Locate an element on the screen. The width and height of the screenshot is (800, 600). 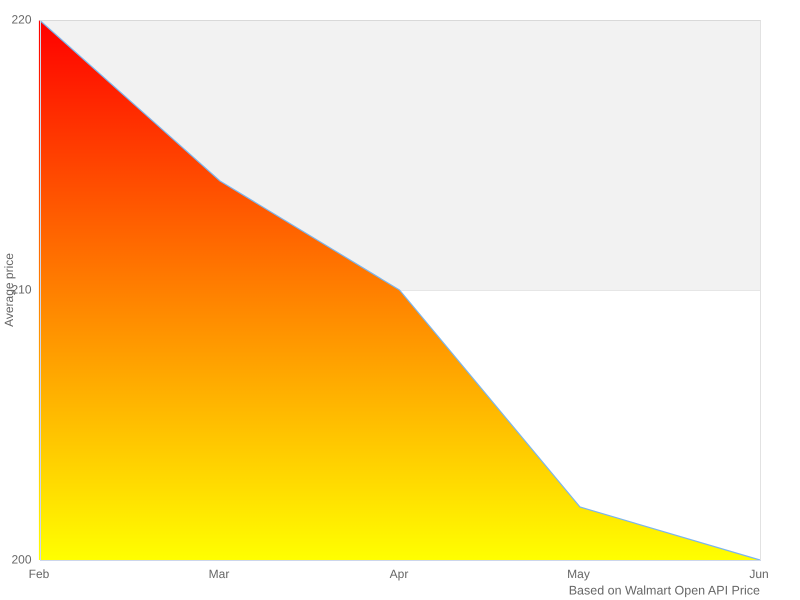
svg-text: 200 is located at coordinates (21, 560).